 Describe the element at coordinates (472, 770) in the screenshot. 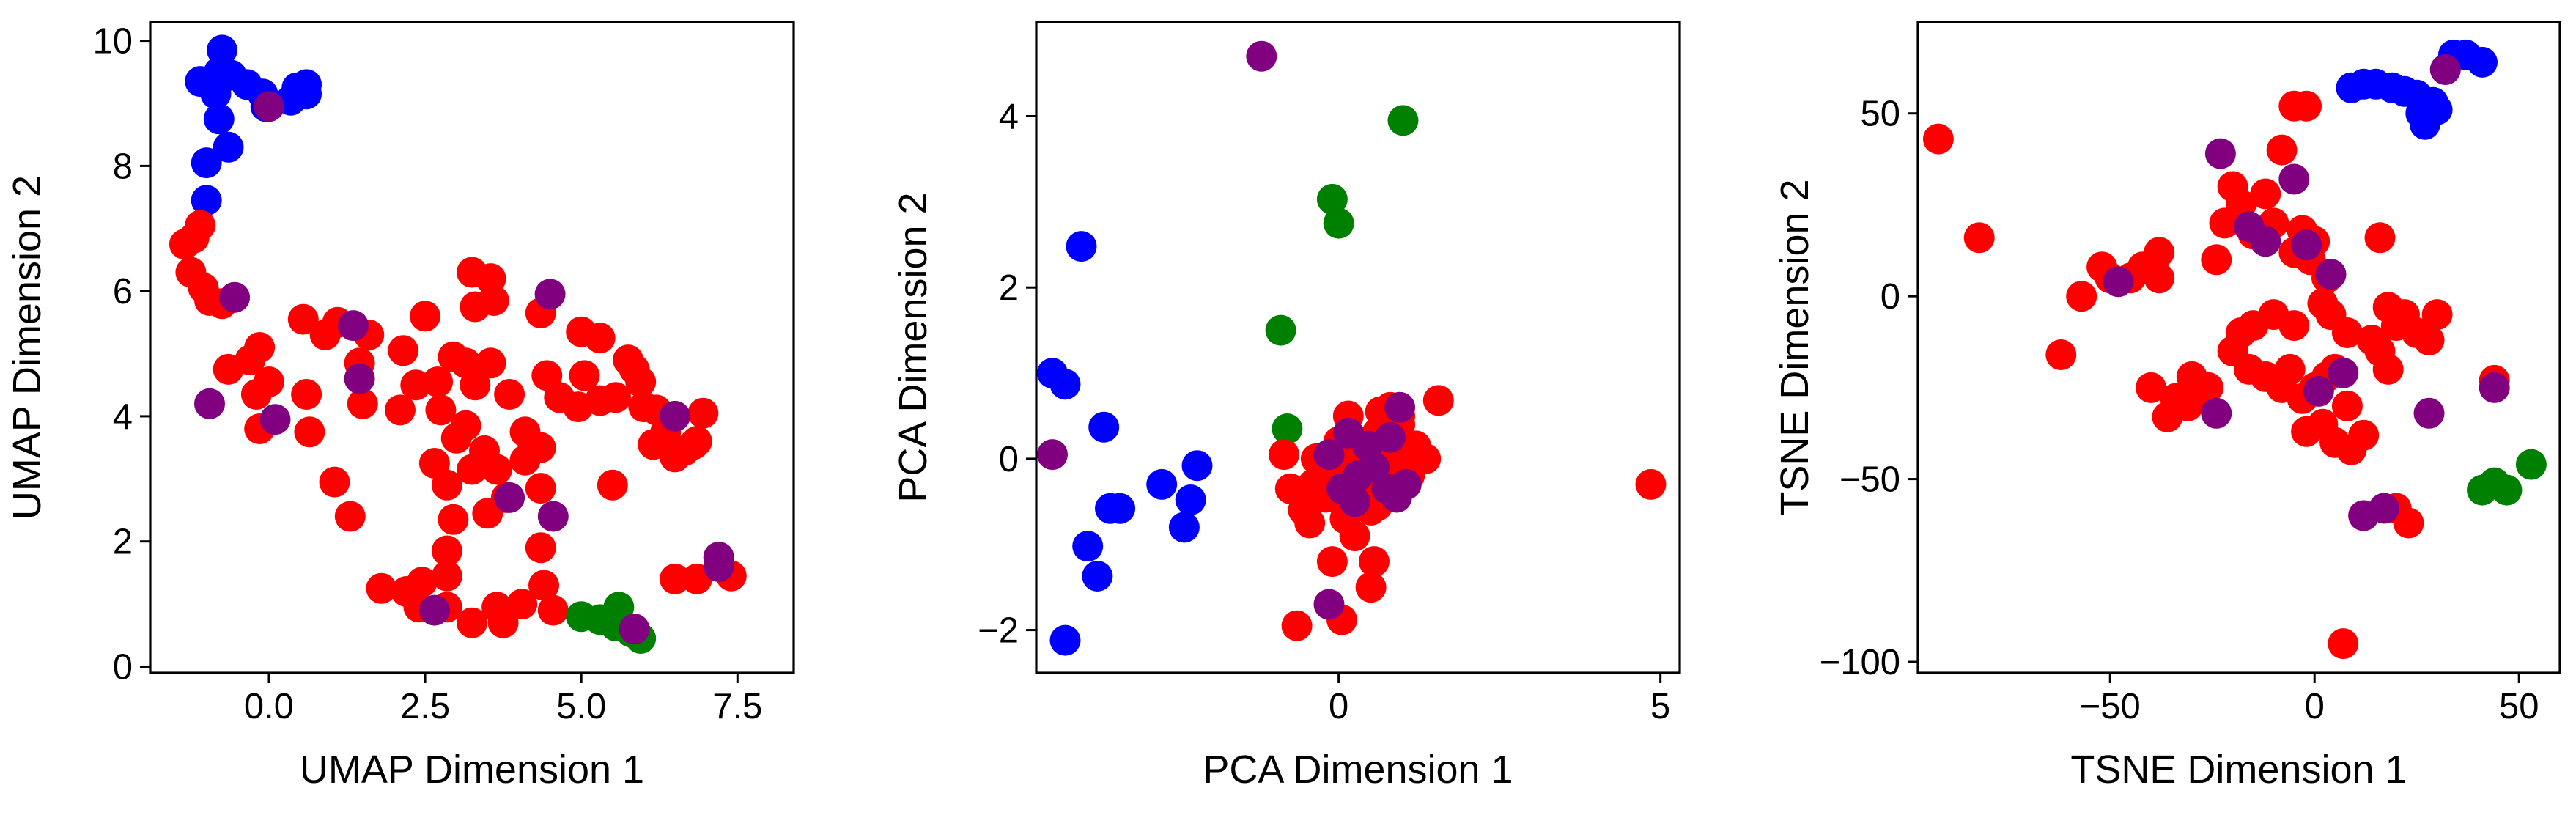

I see `x-axis-label: UMAP Dimension 1` at that location.